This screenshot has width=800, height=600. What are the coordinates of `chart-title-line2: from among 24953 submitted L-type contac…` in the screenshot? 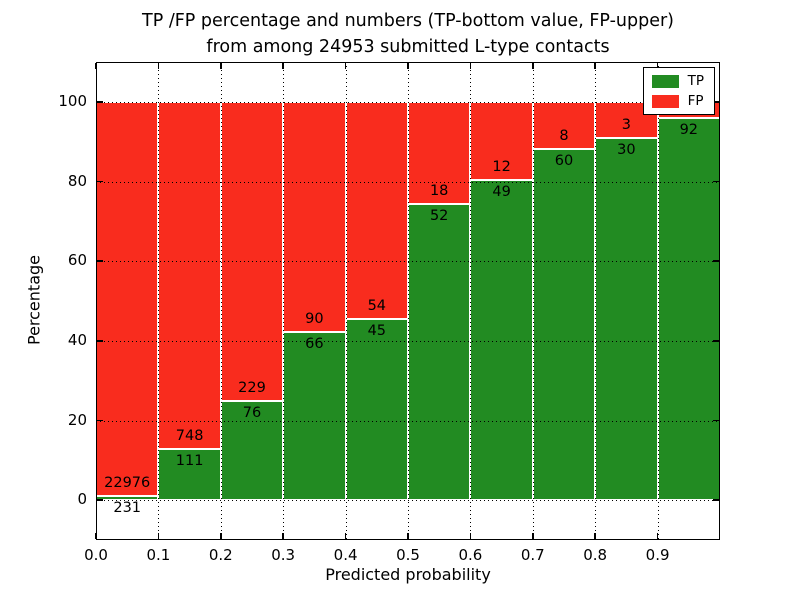 It's located at (408, 47).